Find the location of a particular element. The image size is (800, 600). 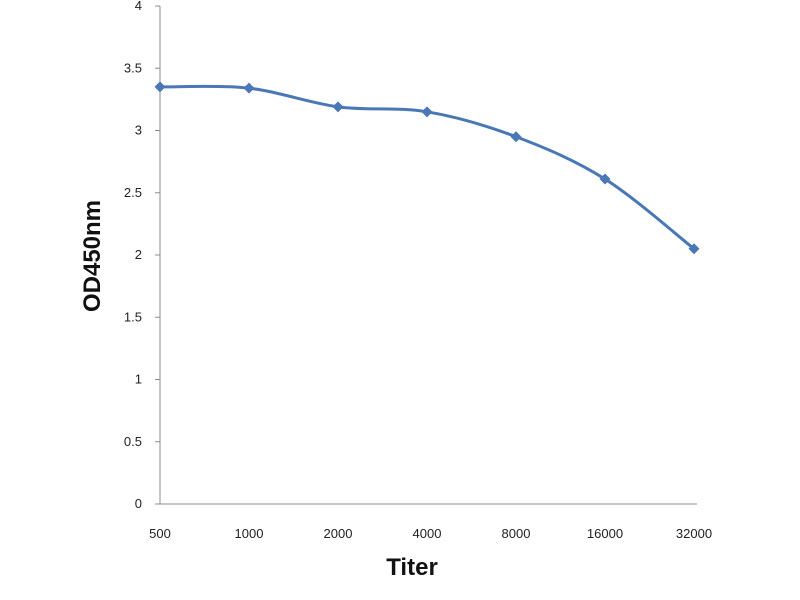

y-tick-label: 3 is located at coordinates (138, 130).